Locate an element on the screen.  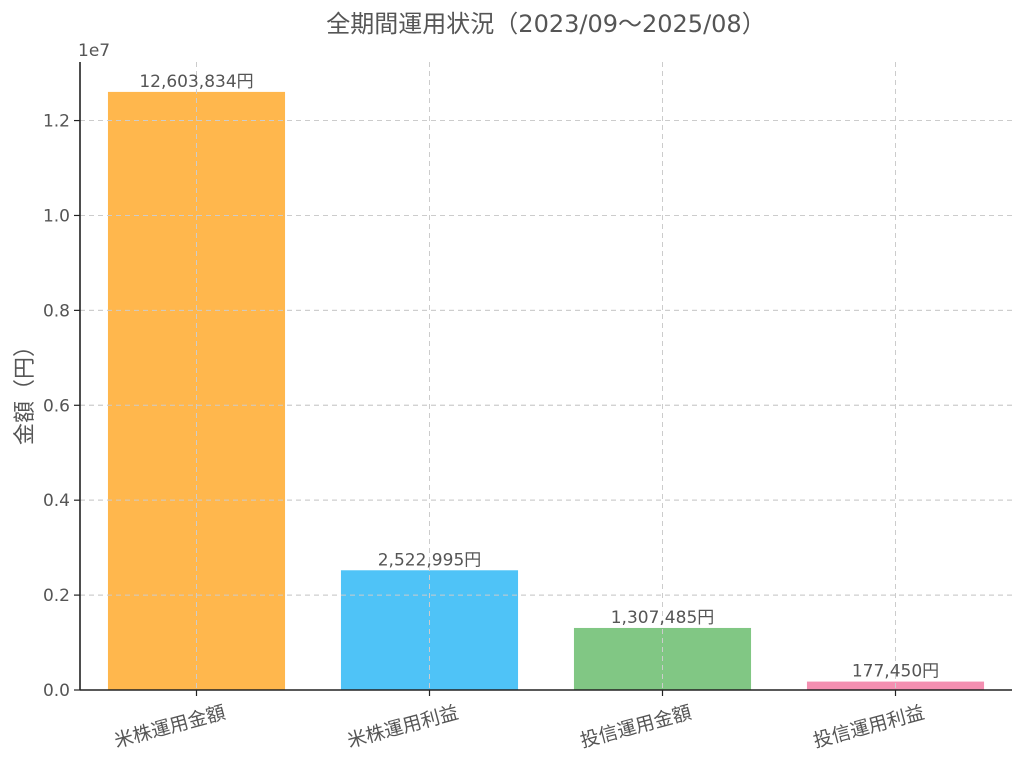
bar-data-label: 177,450円 is located at coordinates (895, 672).